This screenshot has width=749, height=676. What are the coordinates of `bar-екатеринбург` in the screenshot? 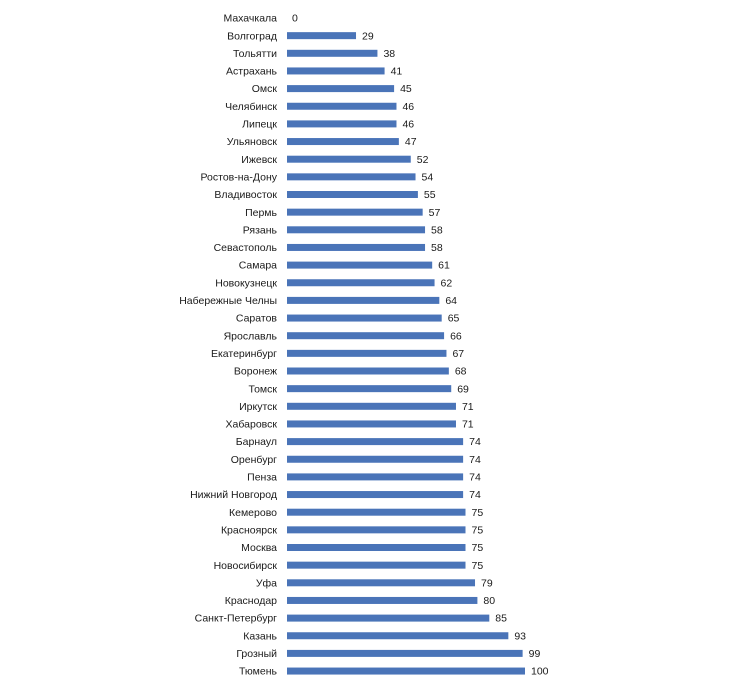 It's located at (367, 353).